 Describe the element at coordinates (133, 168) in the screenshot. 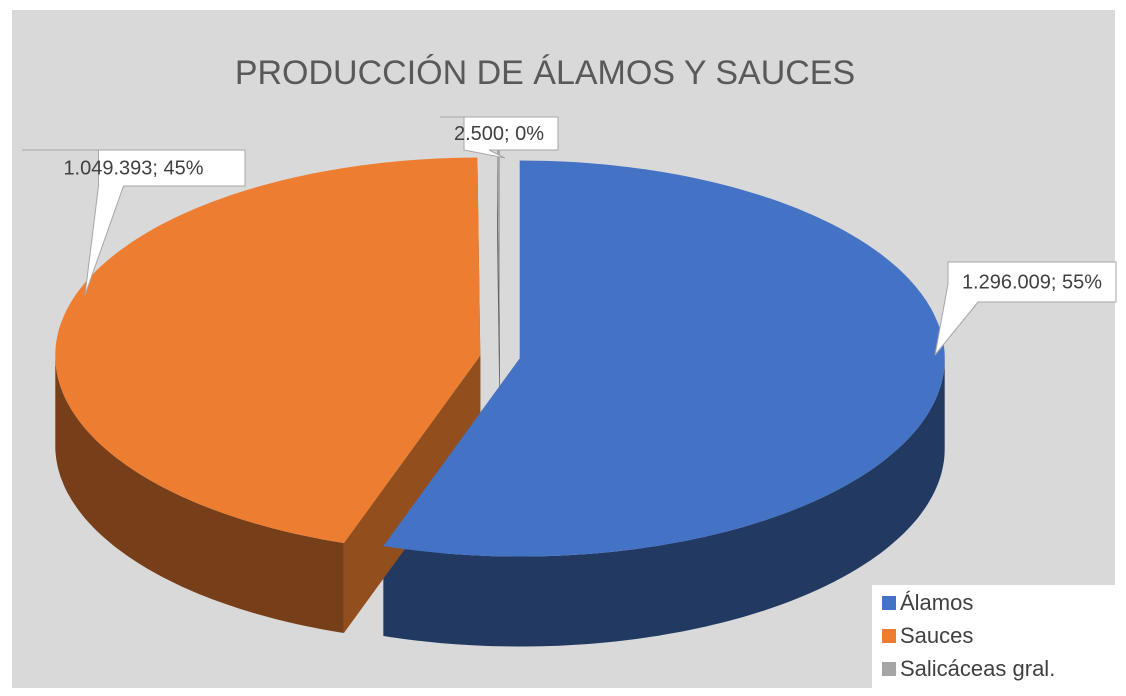

I see `data-label: 1.049.393; 45%` at that location.